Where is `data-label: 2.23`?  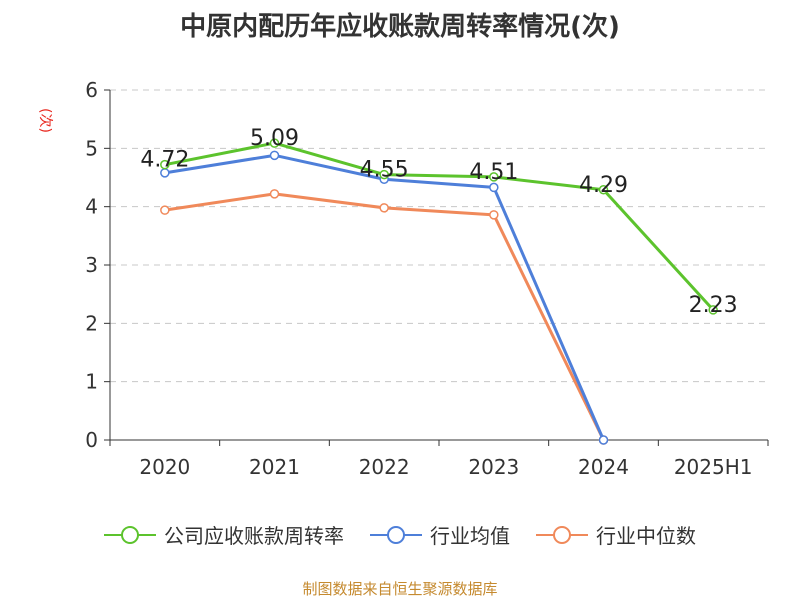 data-label: 2.23 is located at coordinates (713, 305).